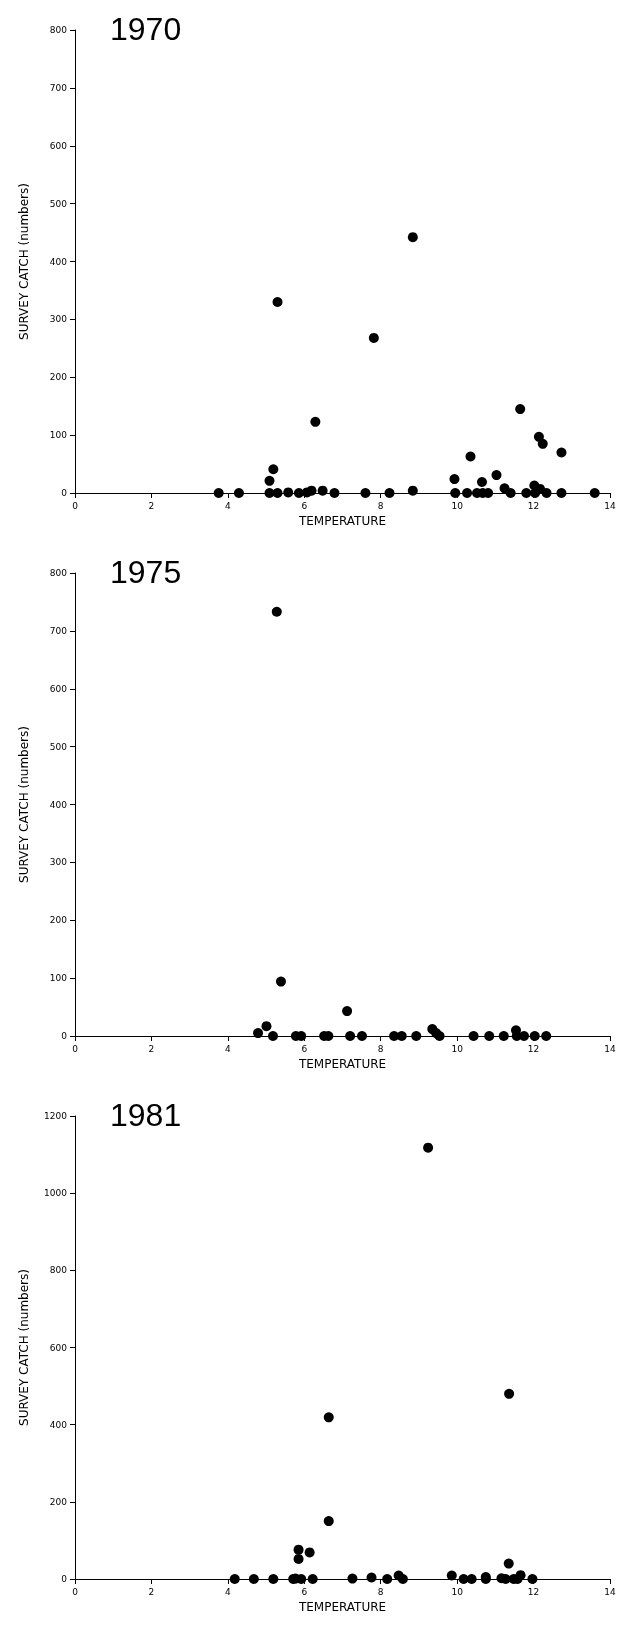 This screenshot has height=1631, width=624. What do you see at coordinates (56, 1116) in the screenshot?
I see `y-tick-label: 1200` at bounding box center [56, 1116].